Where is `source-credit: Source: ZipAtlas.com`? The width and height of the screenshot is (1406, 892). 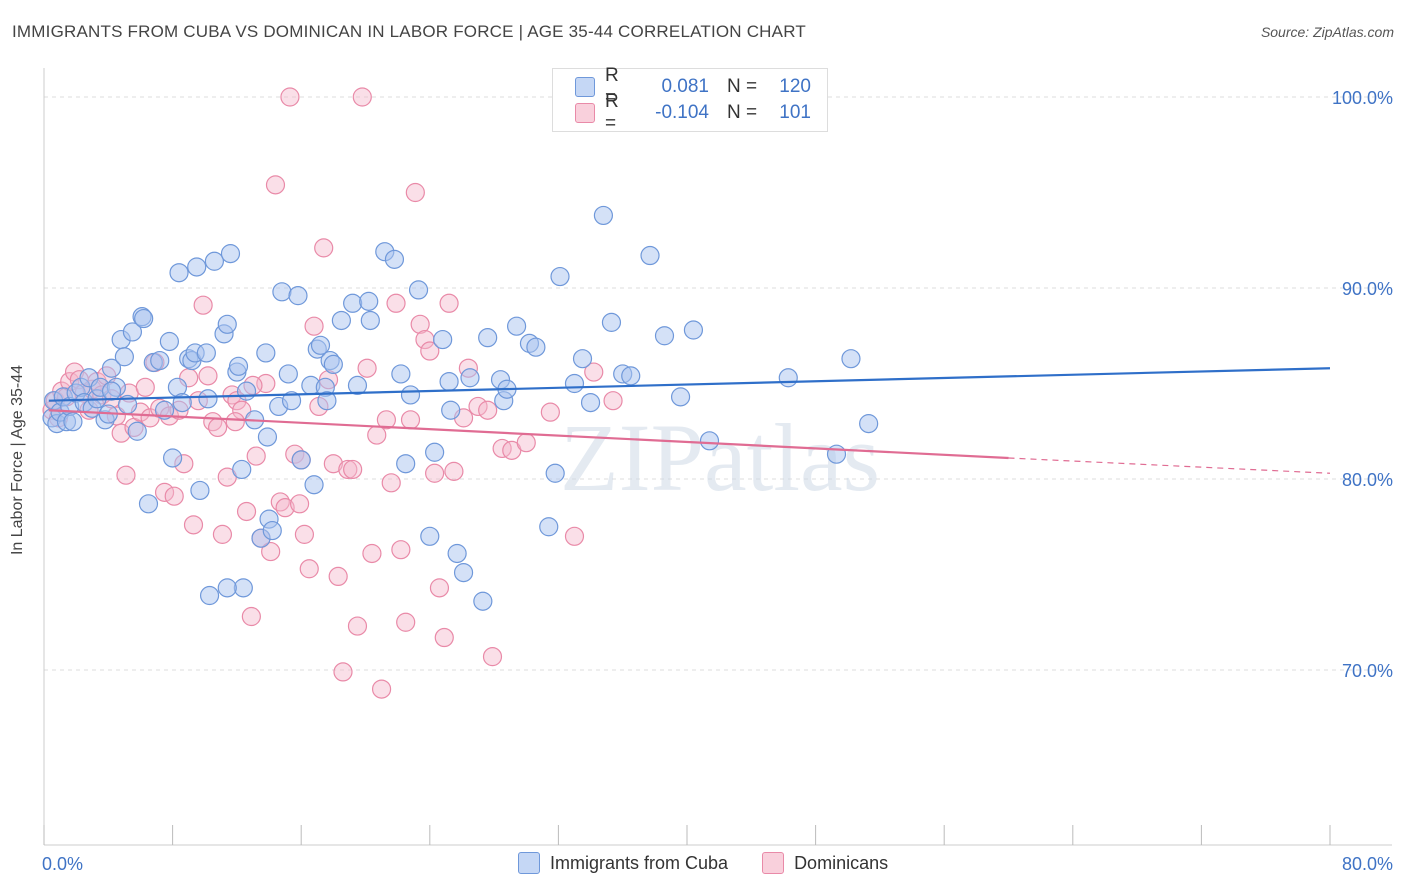
source-credit: Source: ZipAtlas.com is located at coordinates (1327, 32).